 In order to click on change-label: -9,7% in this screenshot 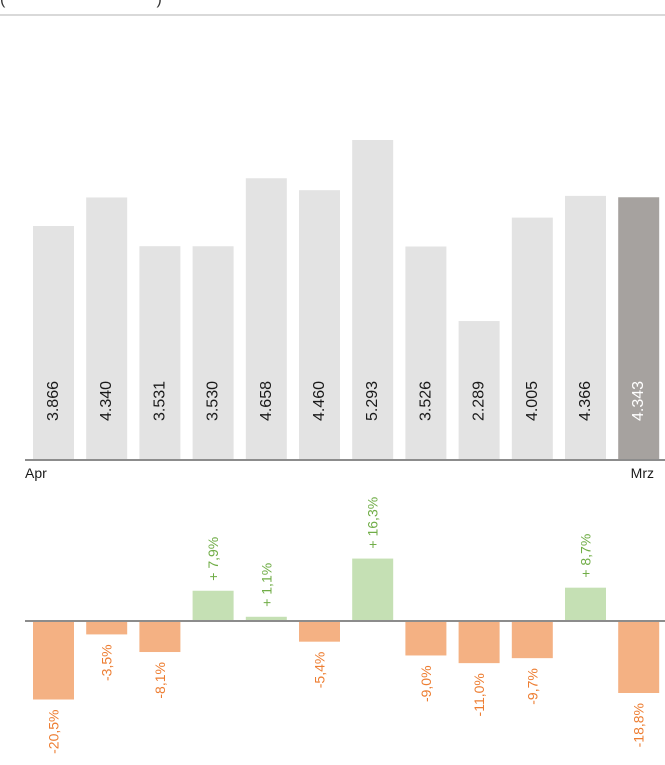, I will do `click(532, 686)`.